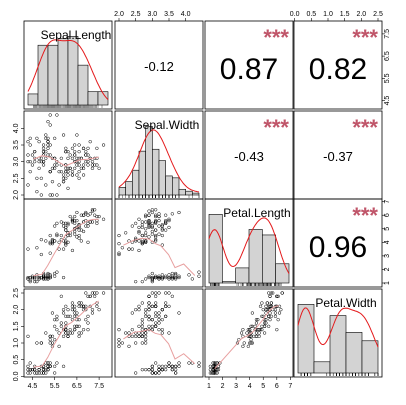 The image size is (406, 405). I want to click on correlation-value-0-3: 0.82, so click(338, 69).